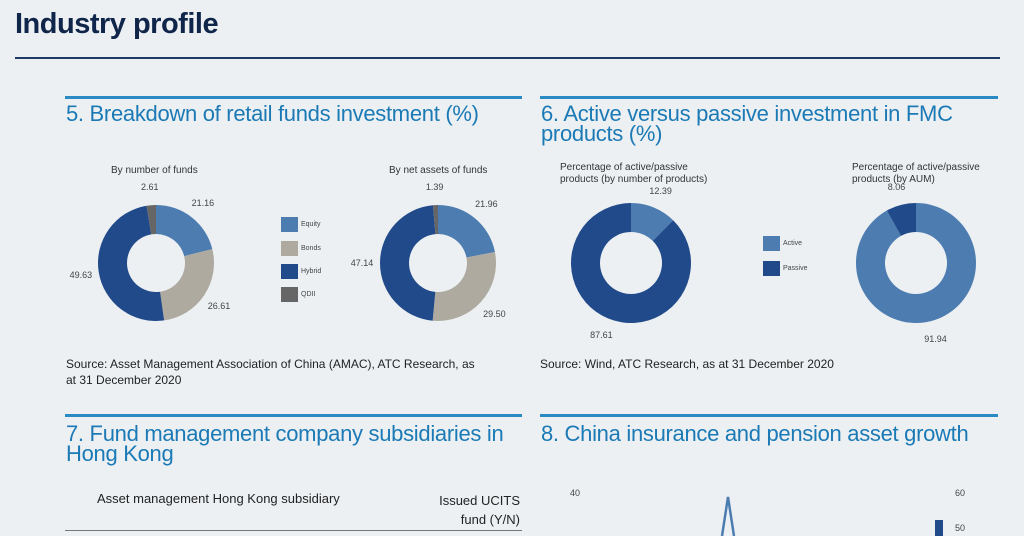 Image resolution: width=1024 pixels, height=536 pixels. What do you see at coordinates (782, 243) in the screenshot?
I see `legend-item-active: Active` at bounding box center [782, 243].